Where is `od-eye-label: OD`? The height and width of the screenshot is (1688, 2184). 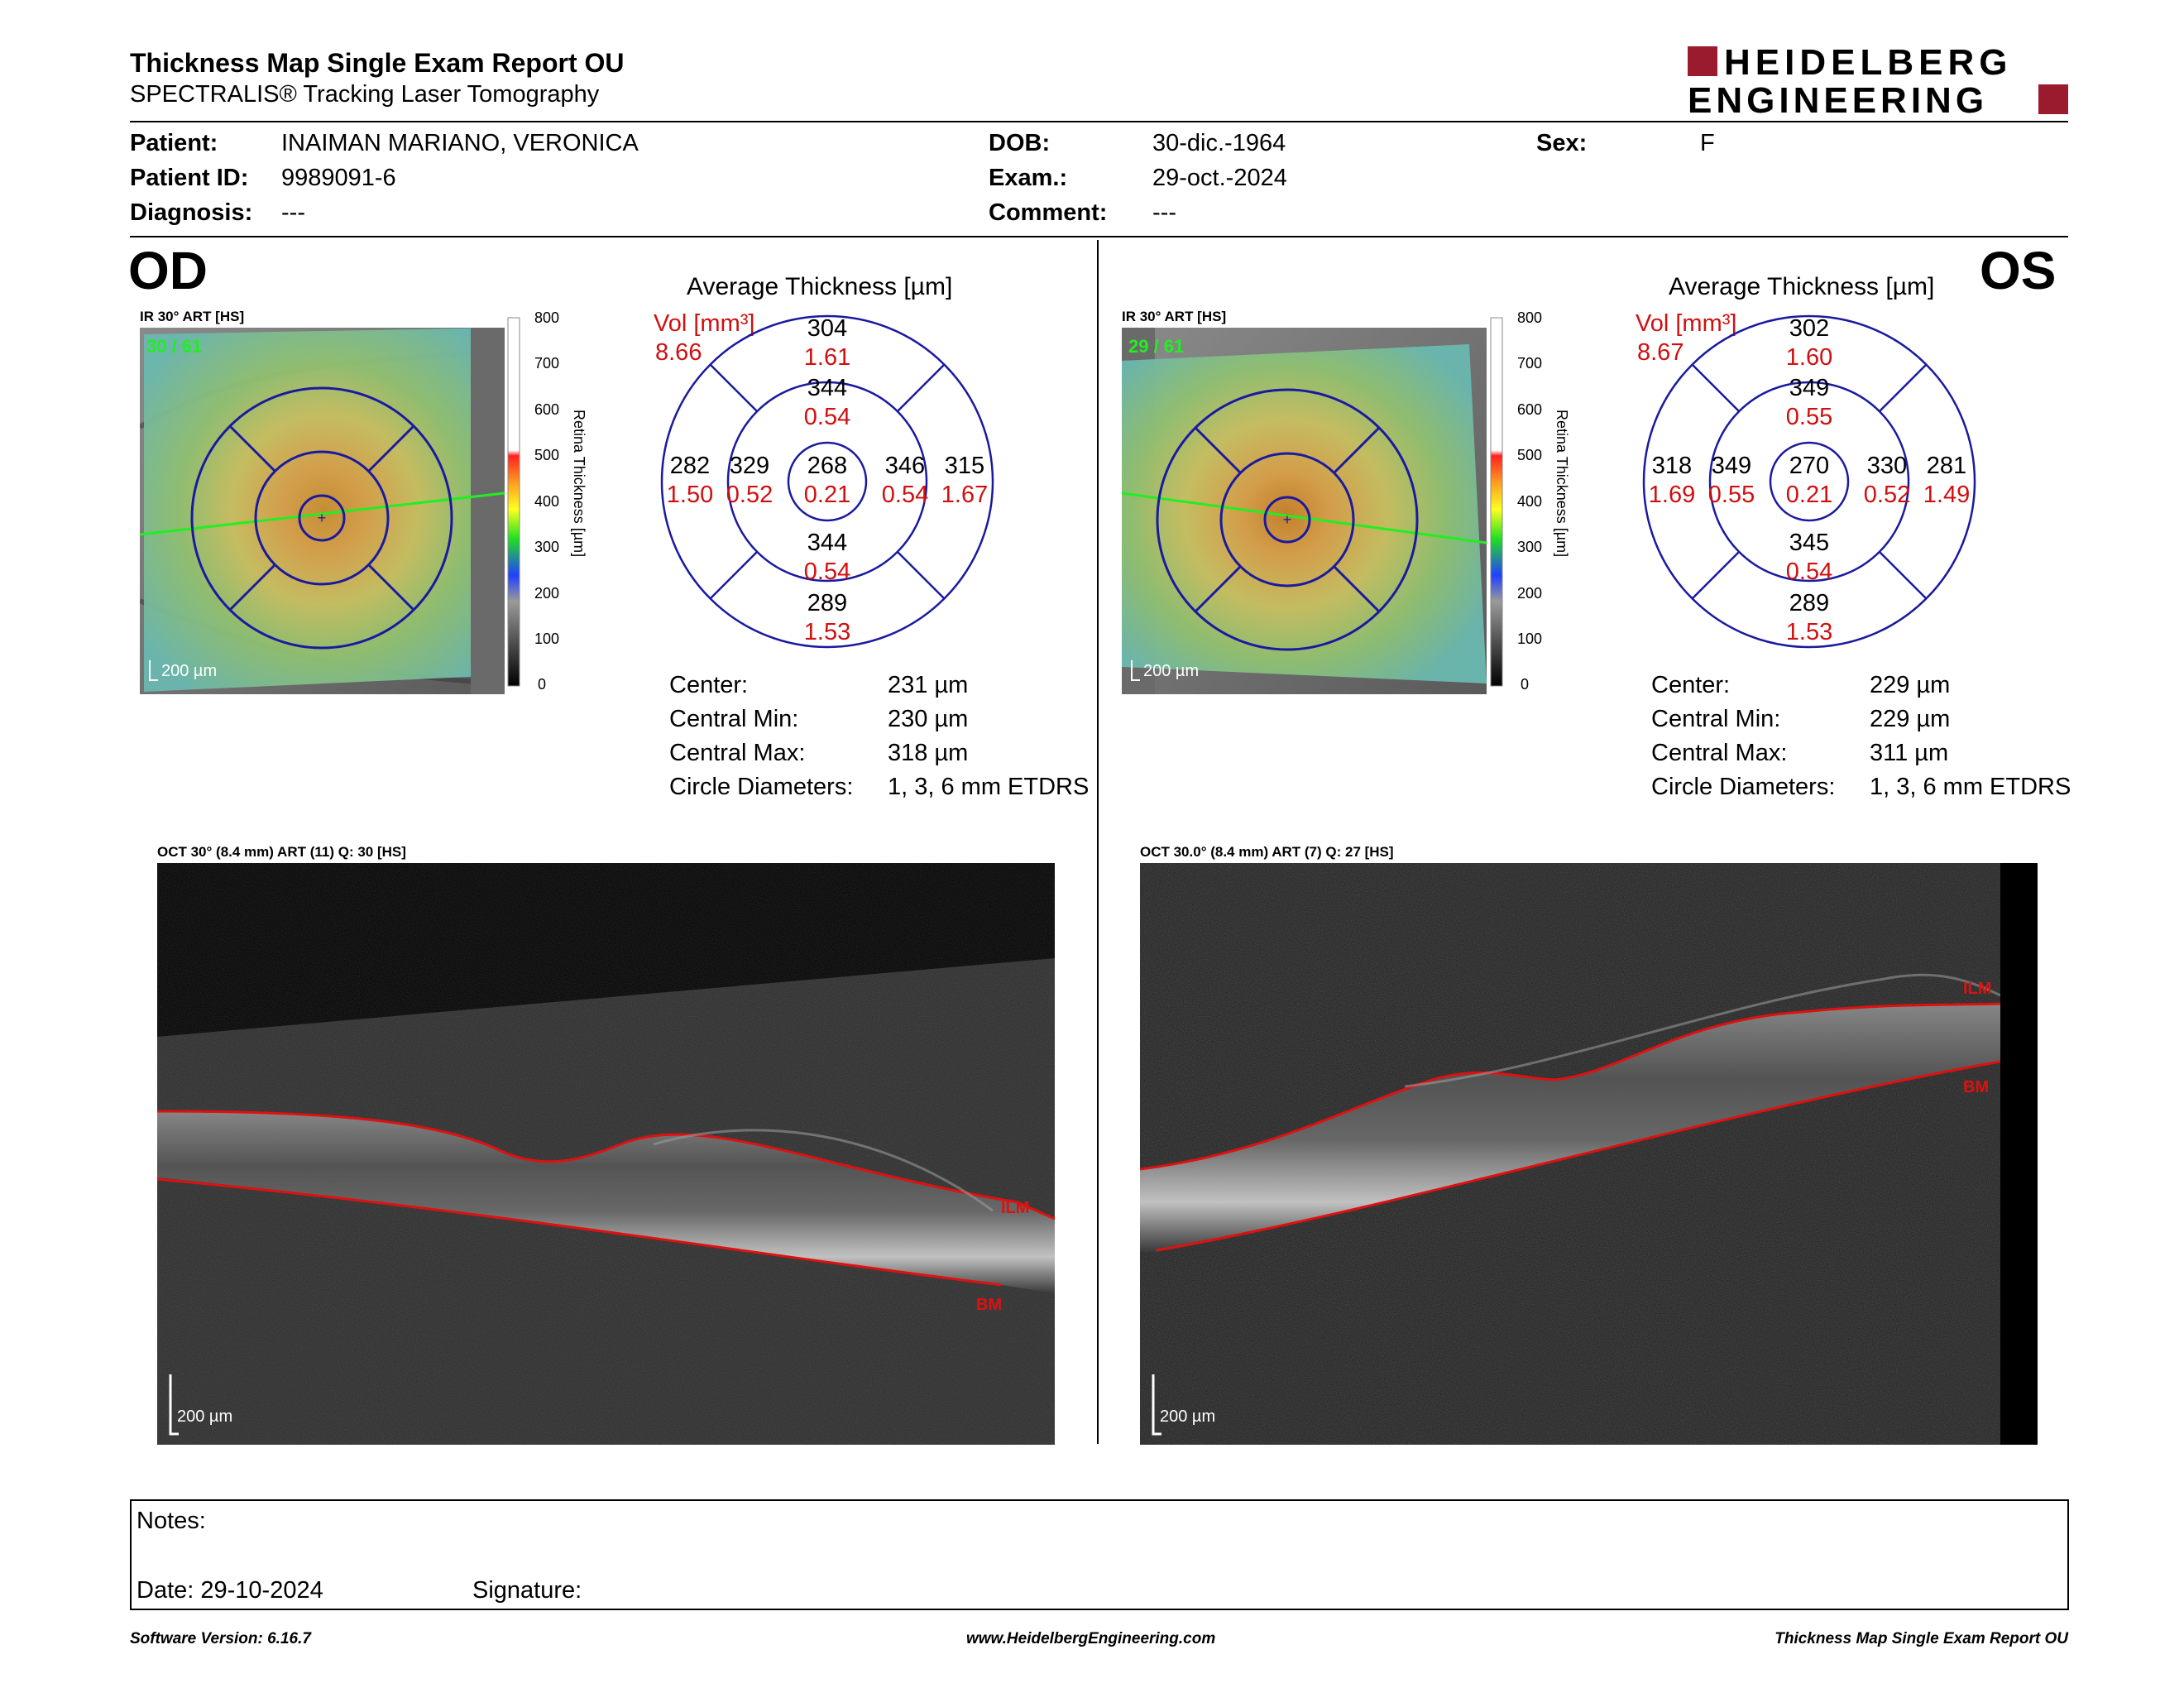
od-eye-label: OD is located at coordinates (168, 270).